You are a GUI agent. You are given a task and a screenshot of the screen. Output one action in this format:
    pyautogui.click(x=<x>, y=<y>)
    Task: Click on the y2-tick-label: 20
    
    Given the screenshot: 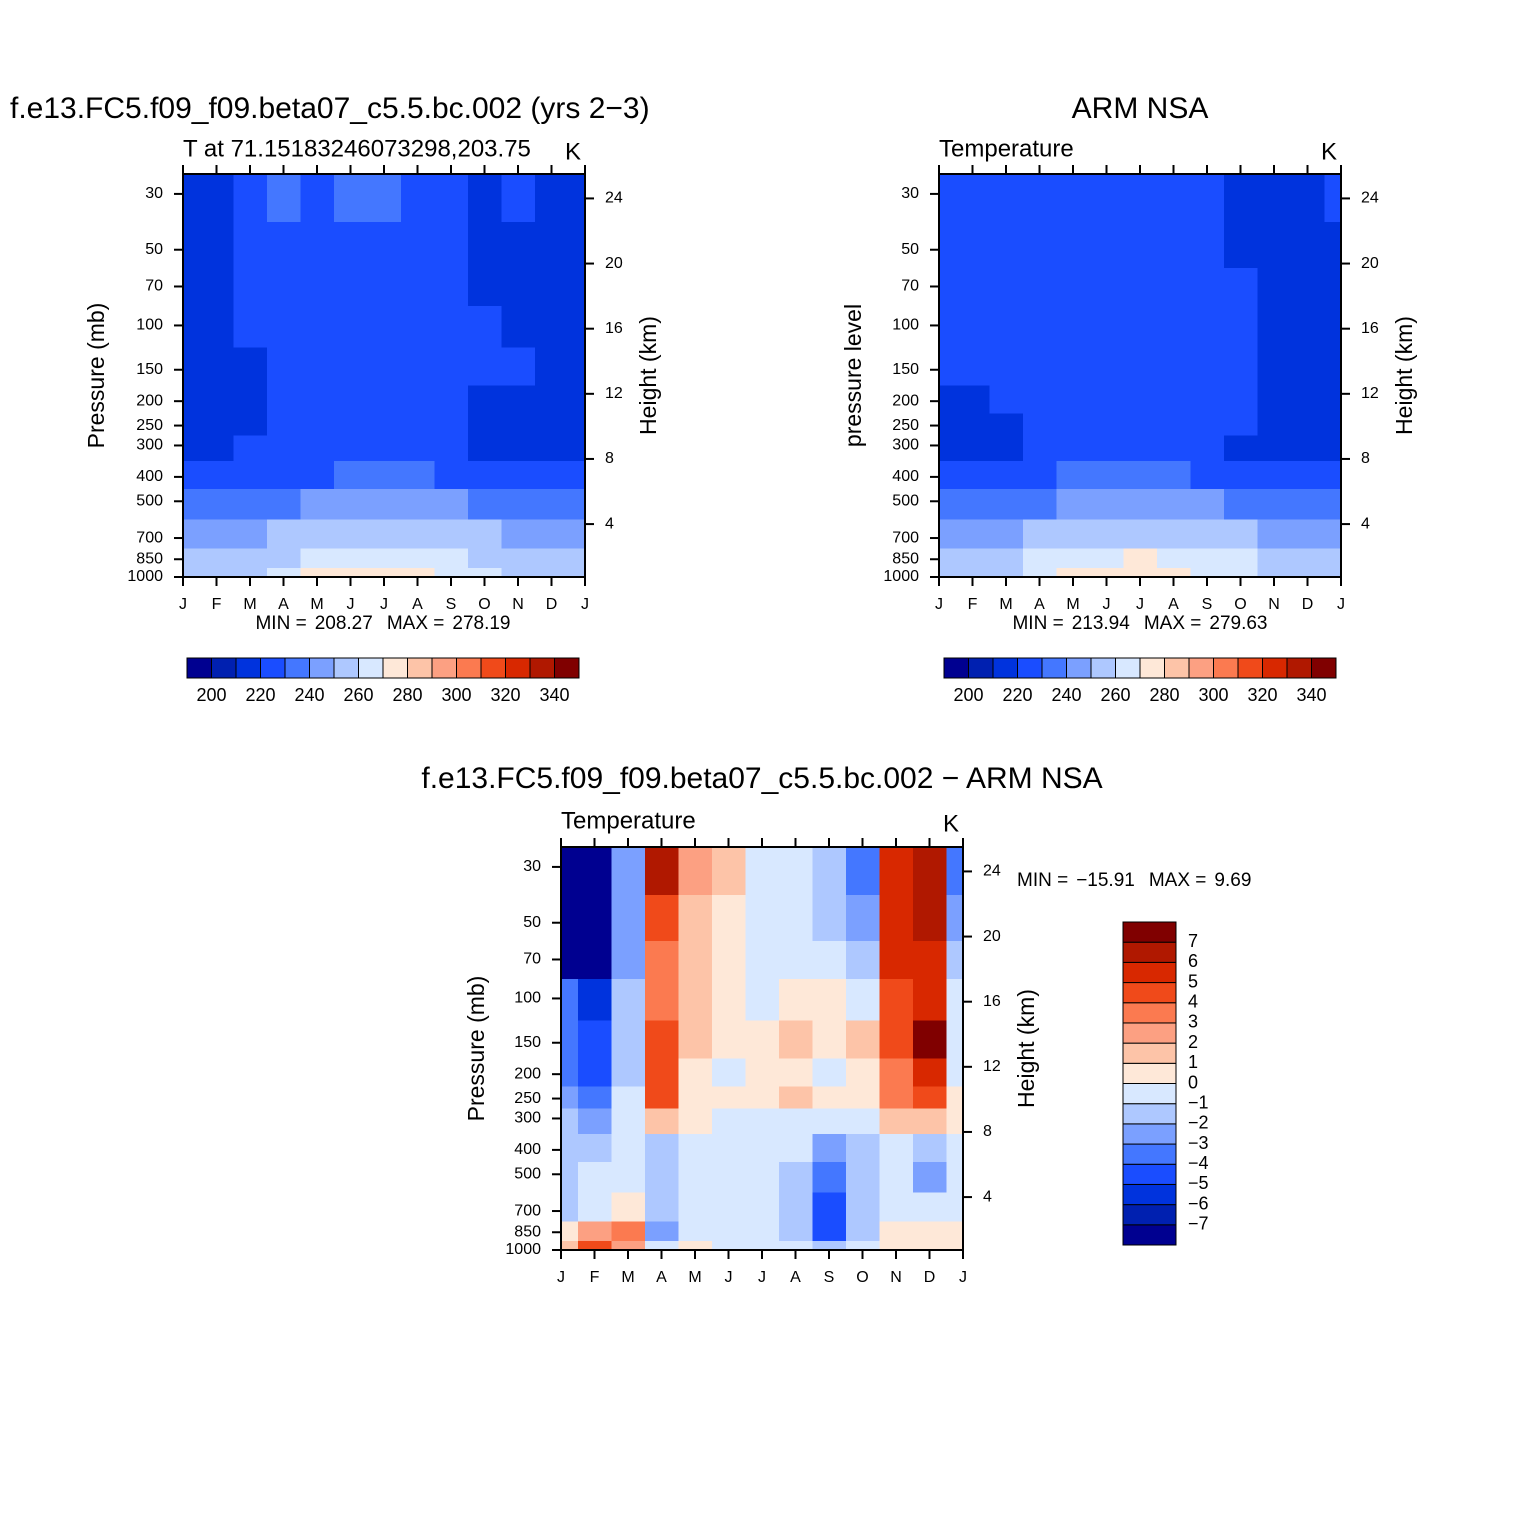 What is the action you would take?
    pyautogui.click(x=614, y=263)
    